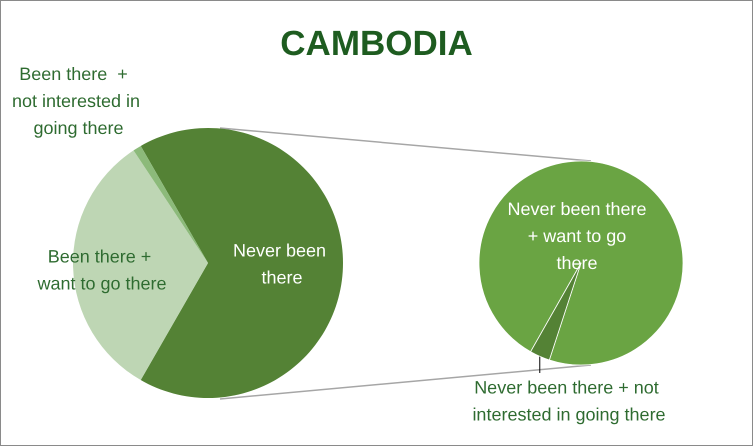 Image resolution: width=753 pixels, height=446 pixels. I want to click on slice-label: Been there + not interested in going there, so click(76, 101).